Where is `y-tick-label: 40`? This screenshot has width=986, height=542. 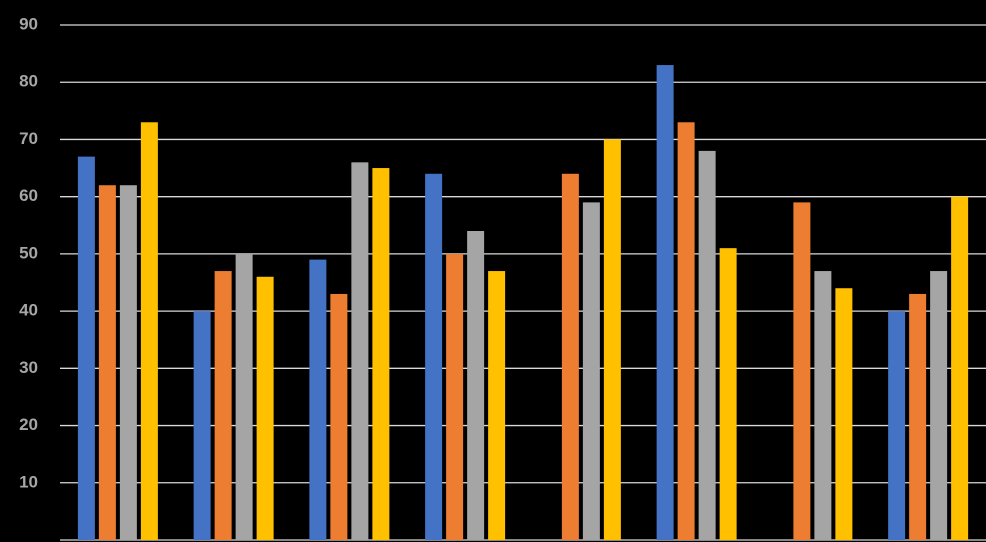 y-tick-label: 40 is located at coordinates (28, 310).